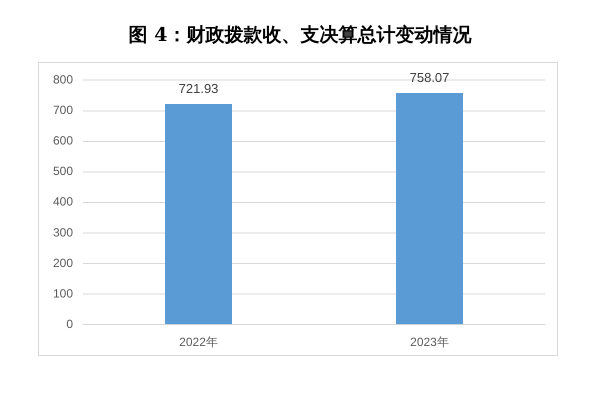 The height and width of the screenshot is (396, 600). Describe the element at coordinates (63, 232) in the screenshot. I see `y-tick-label: 300` at that location.